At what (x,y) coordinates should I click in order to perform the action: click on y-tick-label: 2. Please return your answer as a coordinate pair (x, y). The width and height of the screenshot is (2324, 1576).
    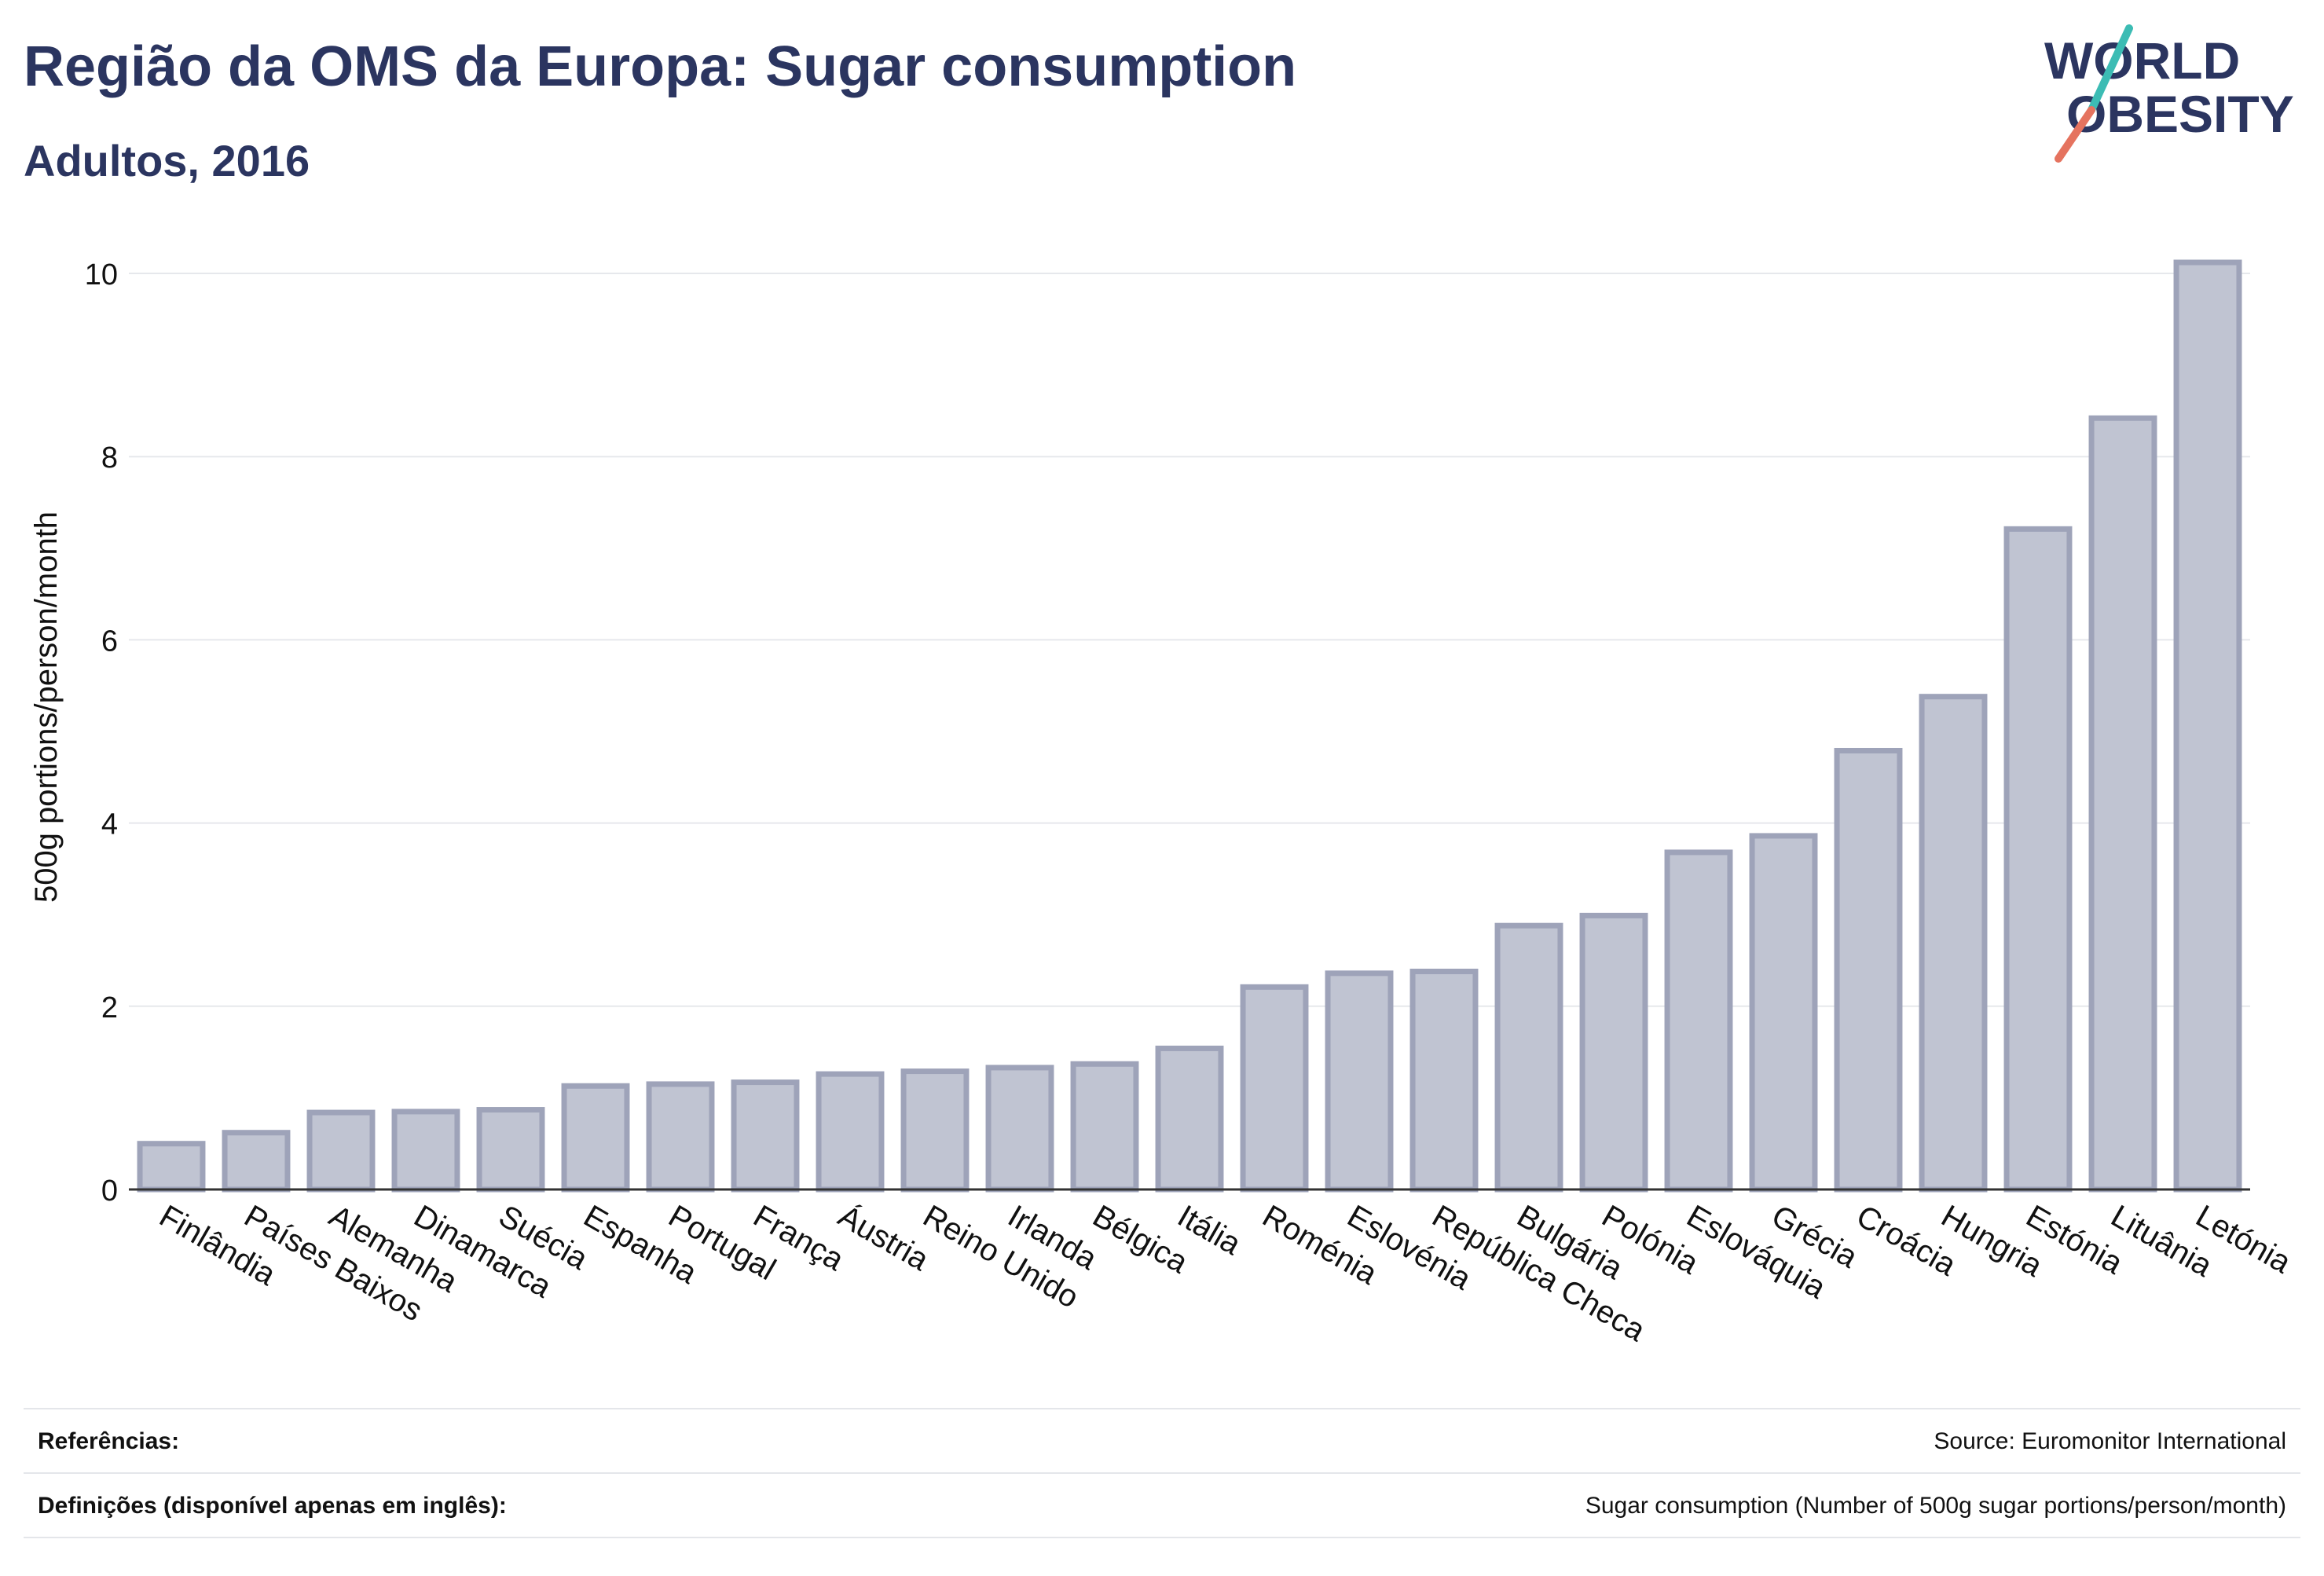
    Looking at the image, I should click on (109, 1007).